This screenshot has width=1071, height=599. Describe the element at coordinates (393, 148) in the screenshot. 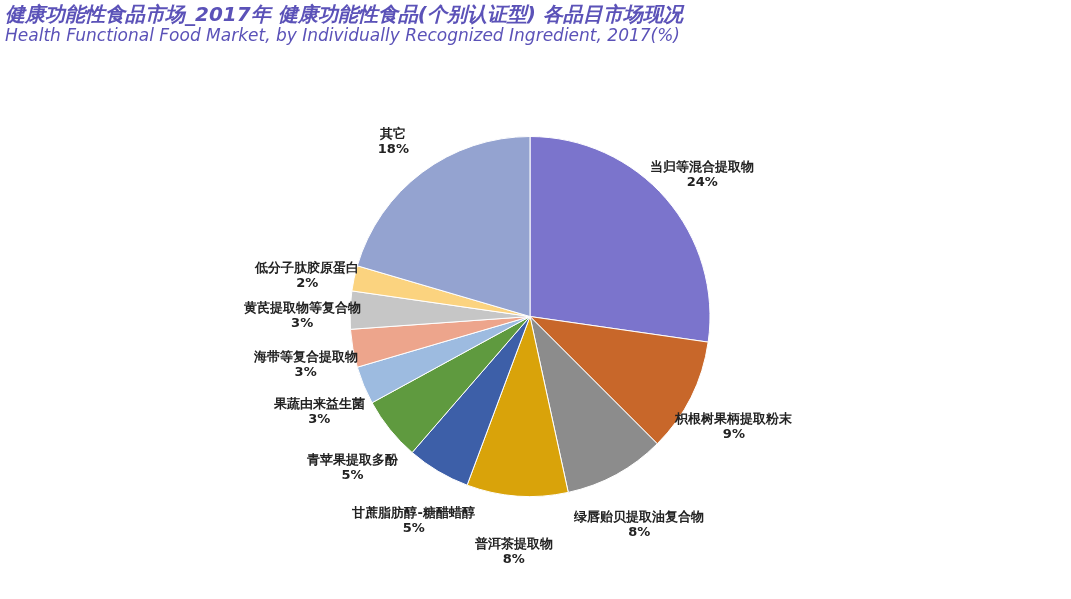

I see `data-label: 18%` at that location.